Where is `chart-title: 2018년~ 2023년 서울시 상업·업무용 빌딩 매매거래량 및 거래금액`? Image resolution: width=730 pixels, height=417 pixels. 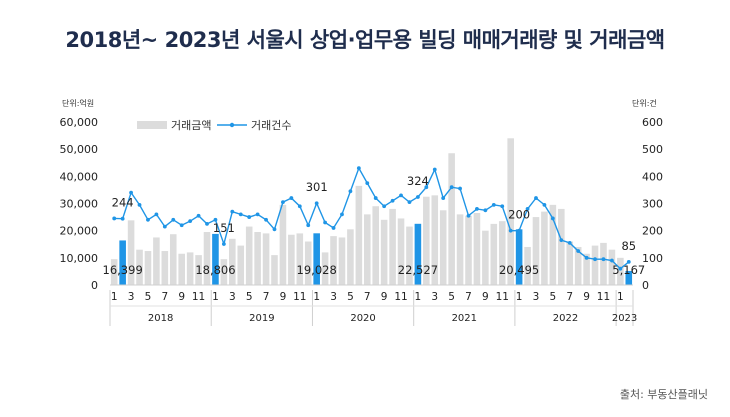 chart-title: 2018년~ 2023년 서울시 상업·업무용 빌딩 매매거래량 및 거래금액 is located at coordinates (365, 40).